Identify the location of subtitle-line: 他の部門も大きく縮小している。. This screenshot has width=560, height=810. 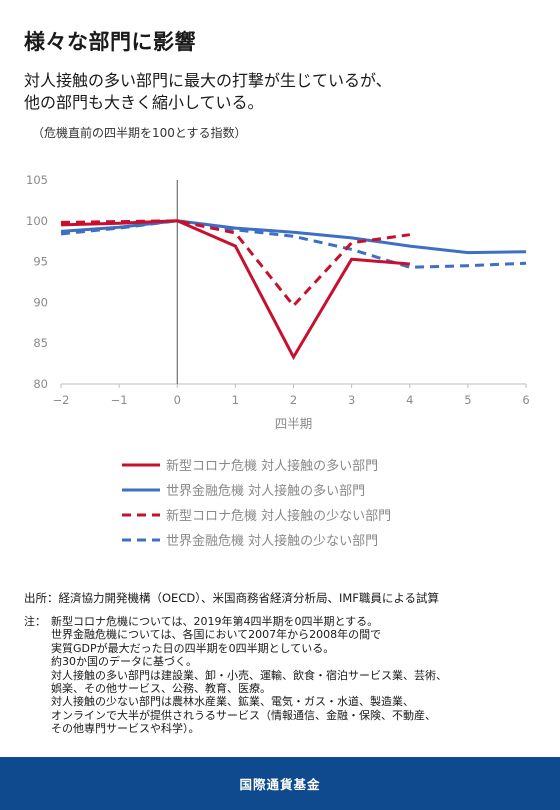
(144, 102).